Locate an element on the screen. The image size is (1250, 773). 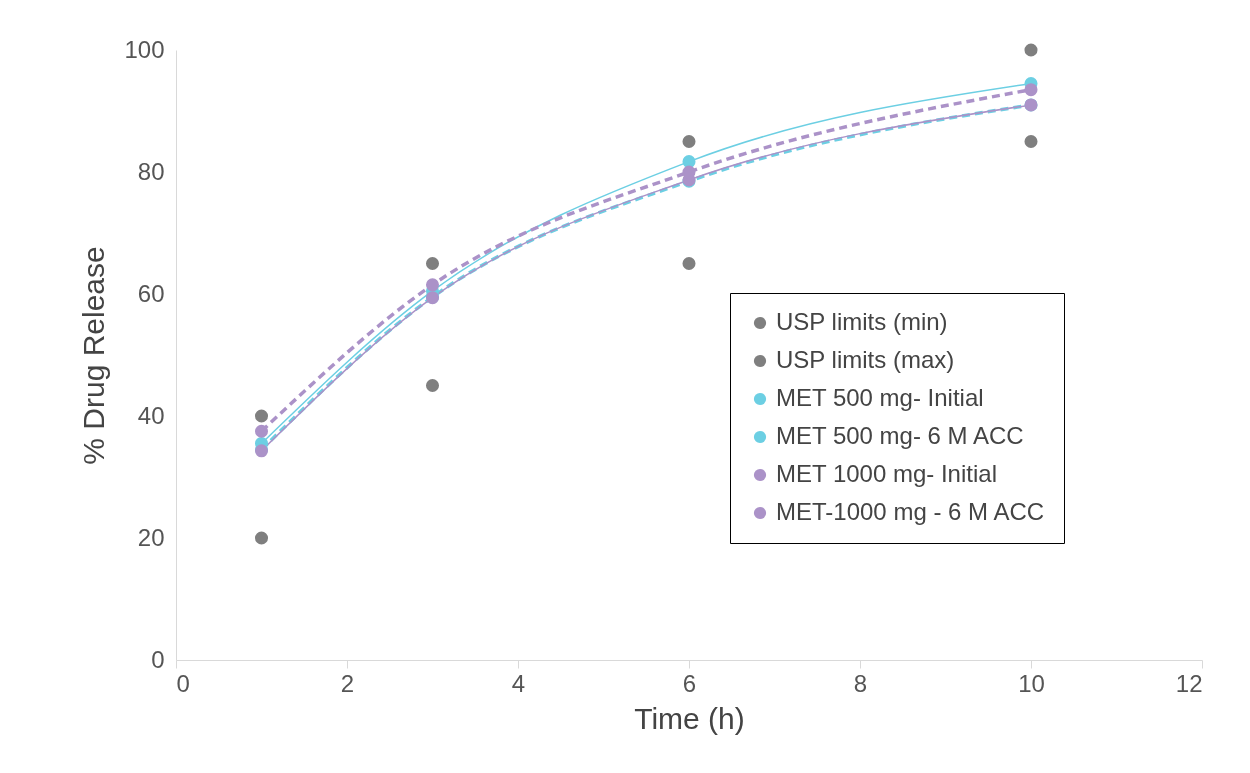
x-tick-label: 10 is located at coordinates (1031, 683).